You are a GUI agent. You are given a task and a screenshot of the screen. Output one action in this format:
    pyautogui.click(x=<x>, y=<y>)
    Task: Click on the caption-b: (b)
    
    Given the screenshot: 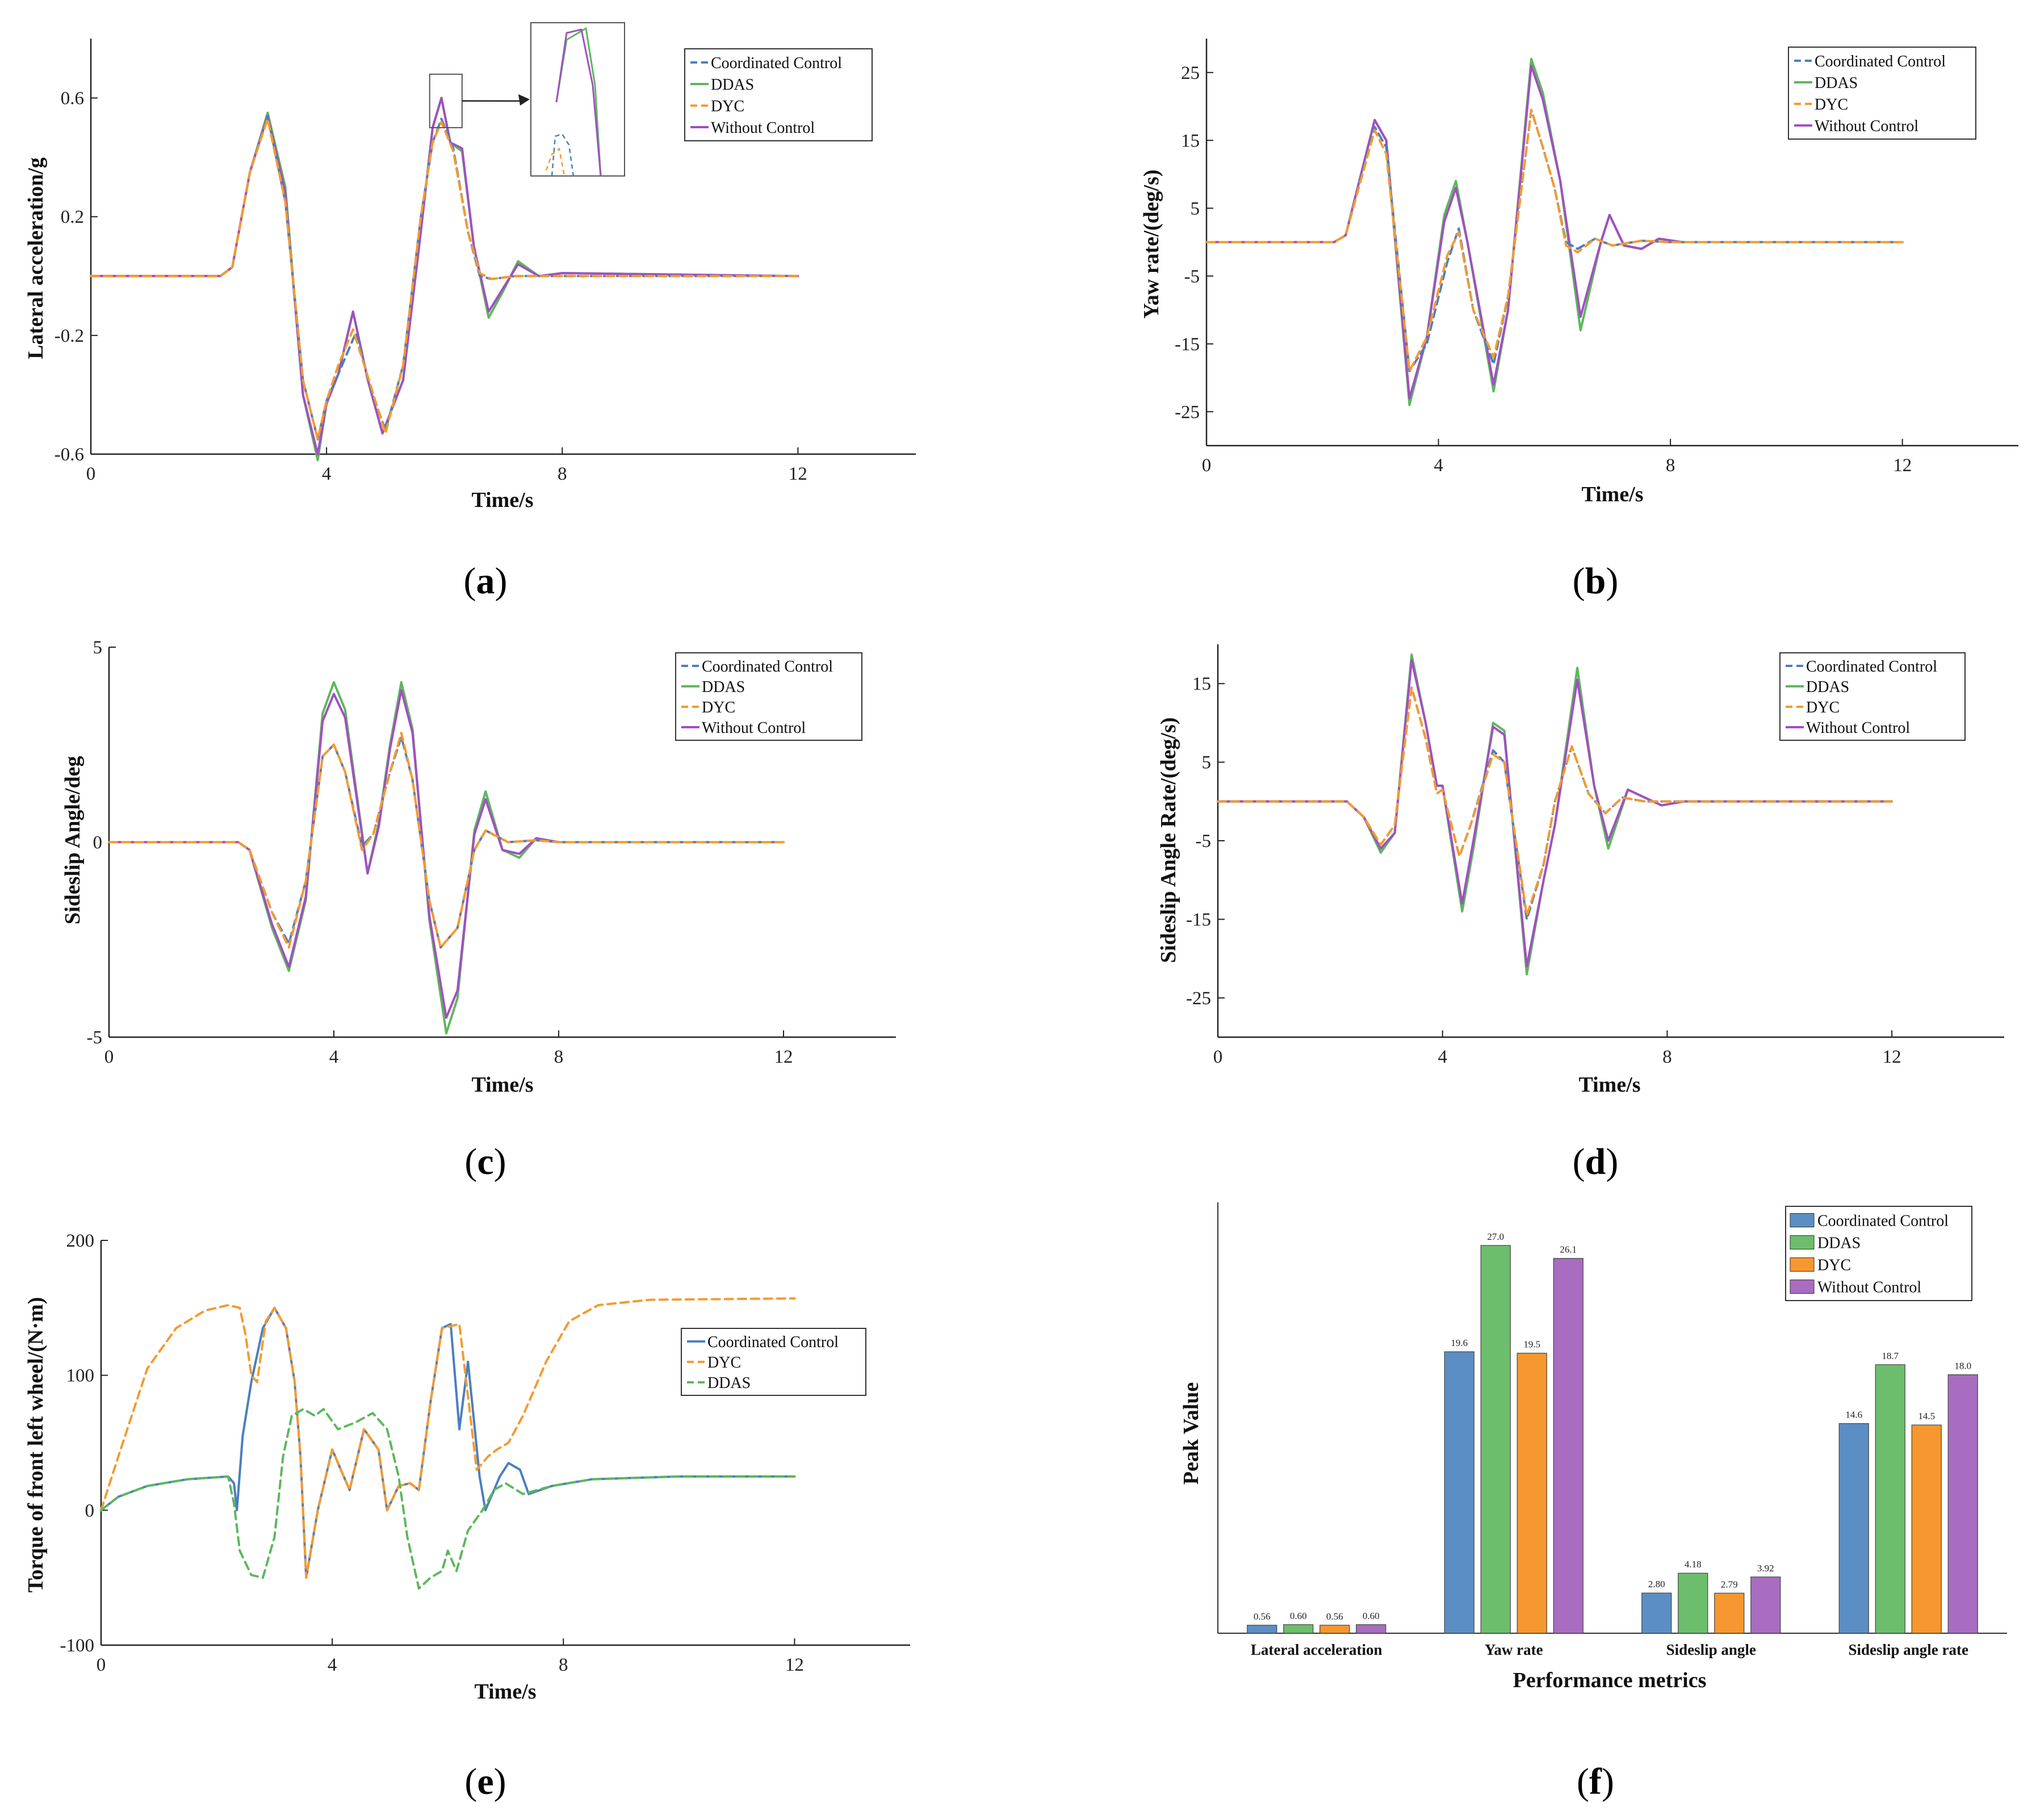 What is the action you would take?
    pyautogui.click(x=1596, y=581)
    